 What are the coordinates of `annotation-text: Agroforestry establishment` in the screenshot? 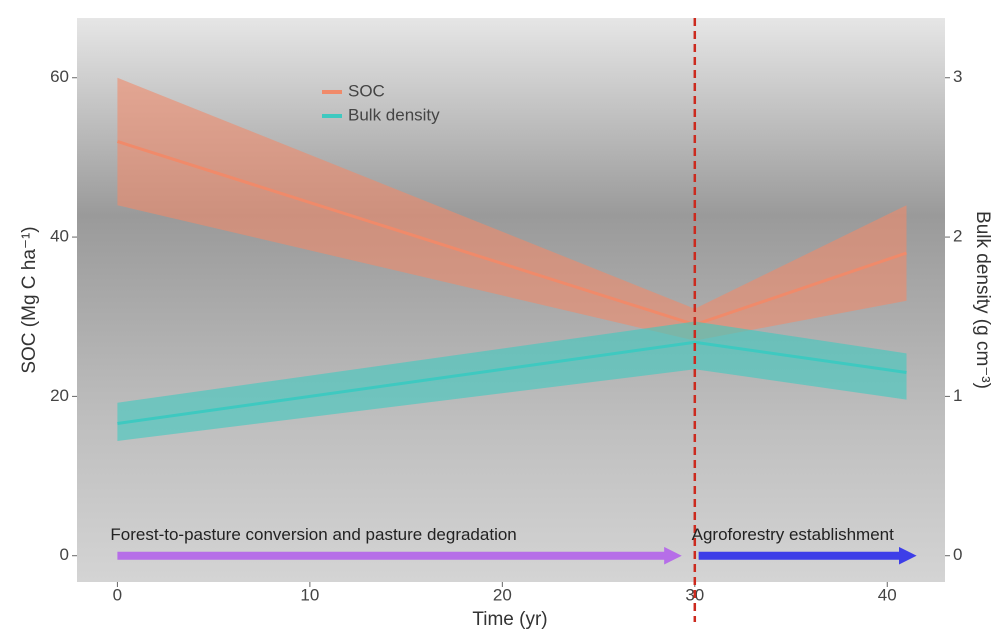 It's located at (793, 534).